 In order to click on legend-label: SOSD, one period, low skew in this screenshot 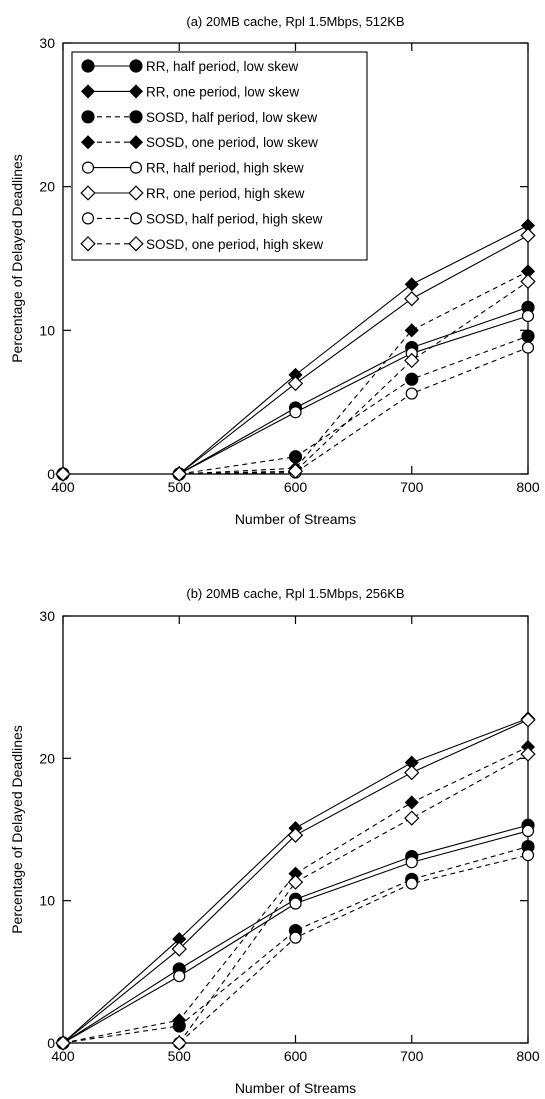, I will do `click(232, 142)`.